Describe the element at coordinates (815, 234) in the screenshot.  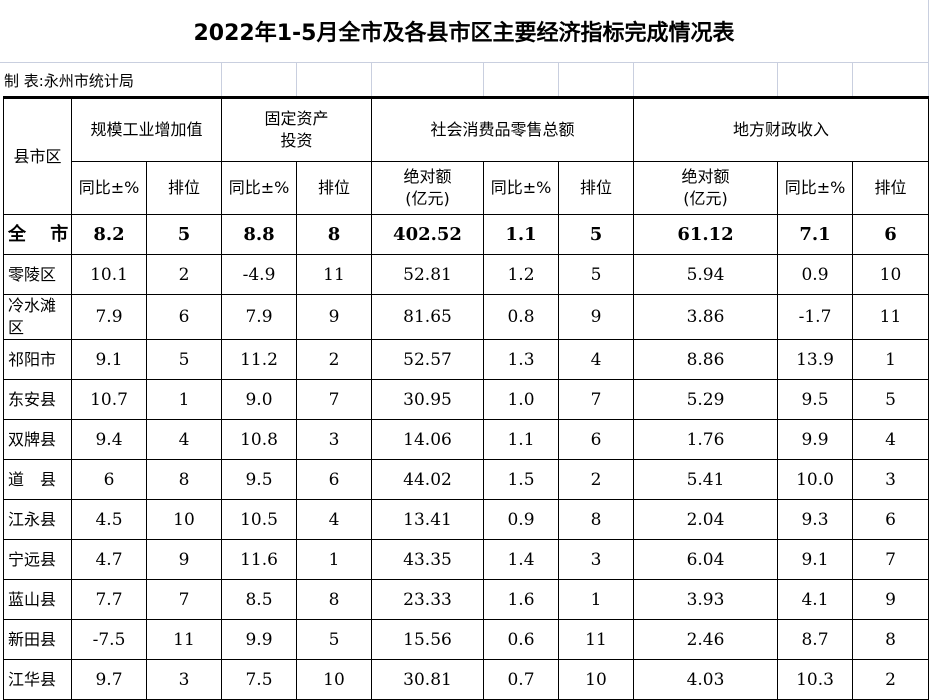
I see `value-cell: 7.1` at that location.